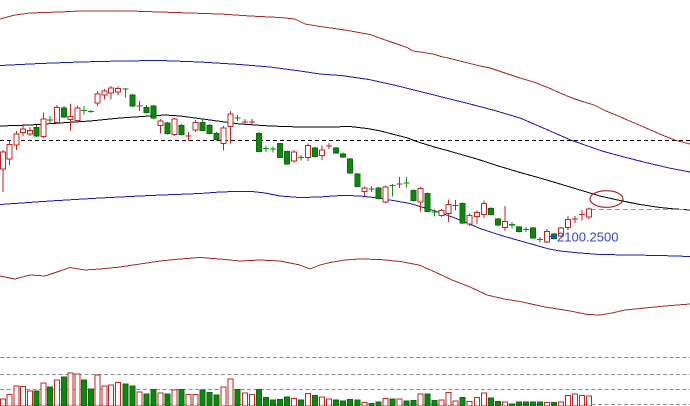 This screenshot has width=690, height=406. What do you see at coordinates (587, 237) in the screenshot?
I see `svg-text: 2100.2500` at bounding box center [587, 237].